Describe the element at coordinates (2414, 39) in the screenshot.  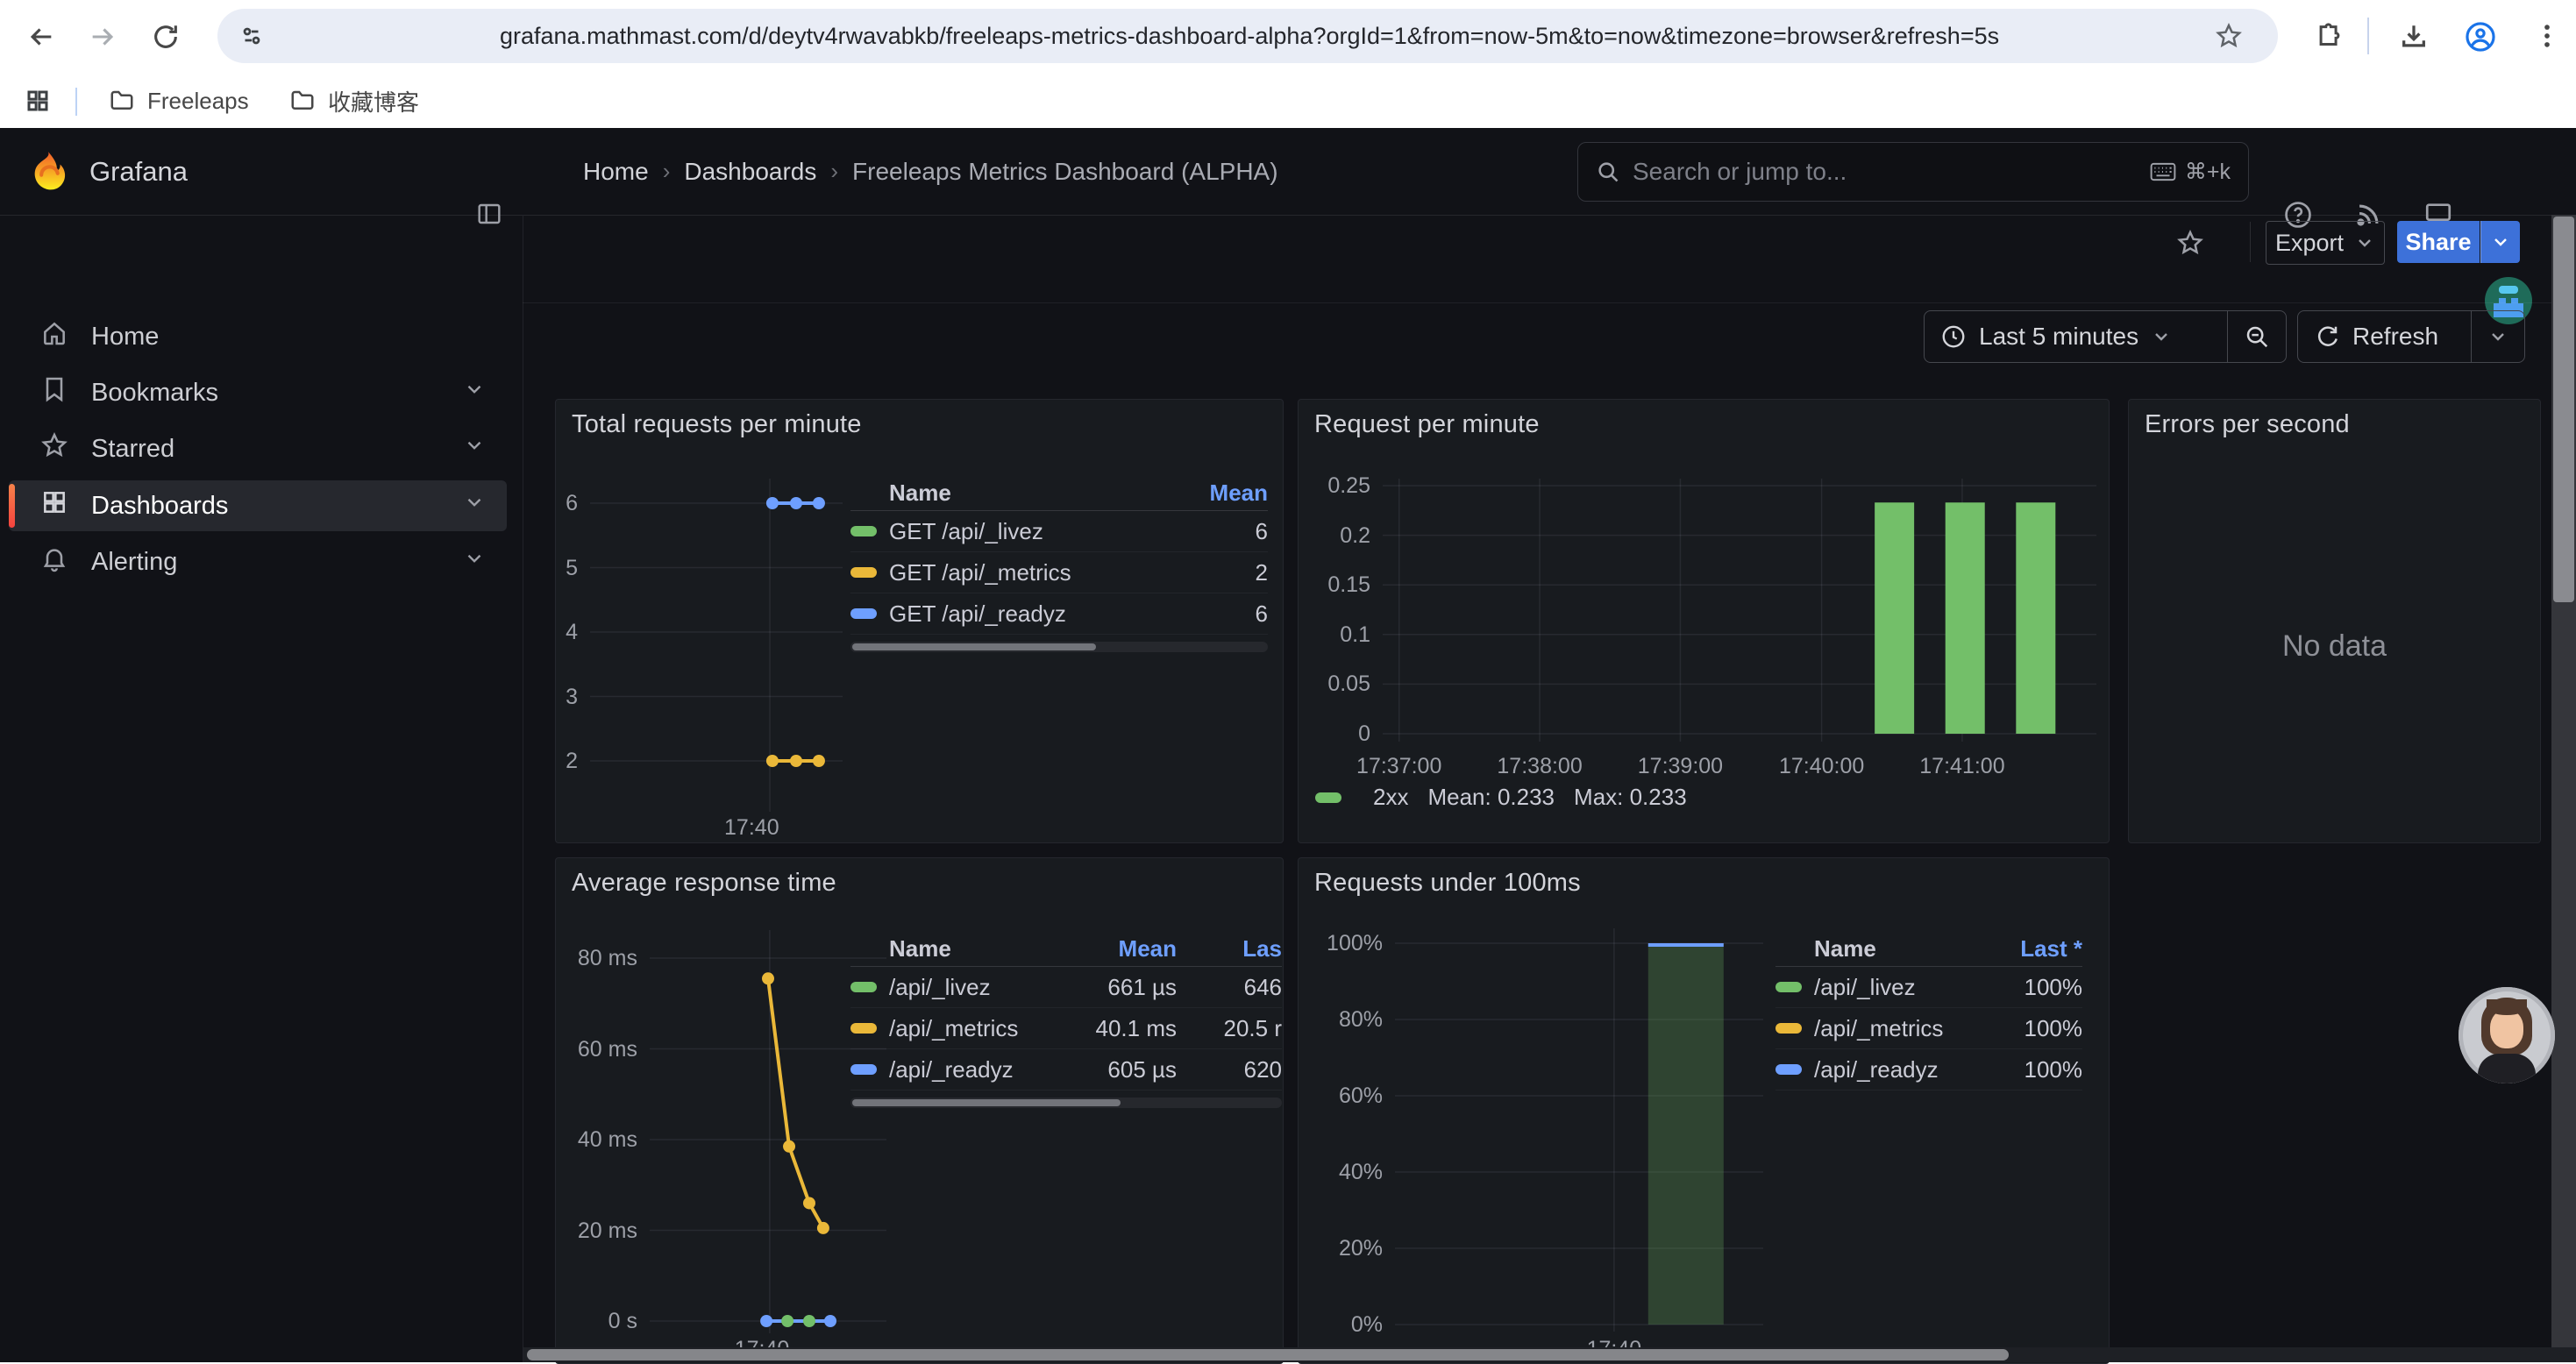
I see `download-icon` at that location.